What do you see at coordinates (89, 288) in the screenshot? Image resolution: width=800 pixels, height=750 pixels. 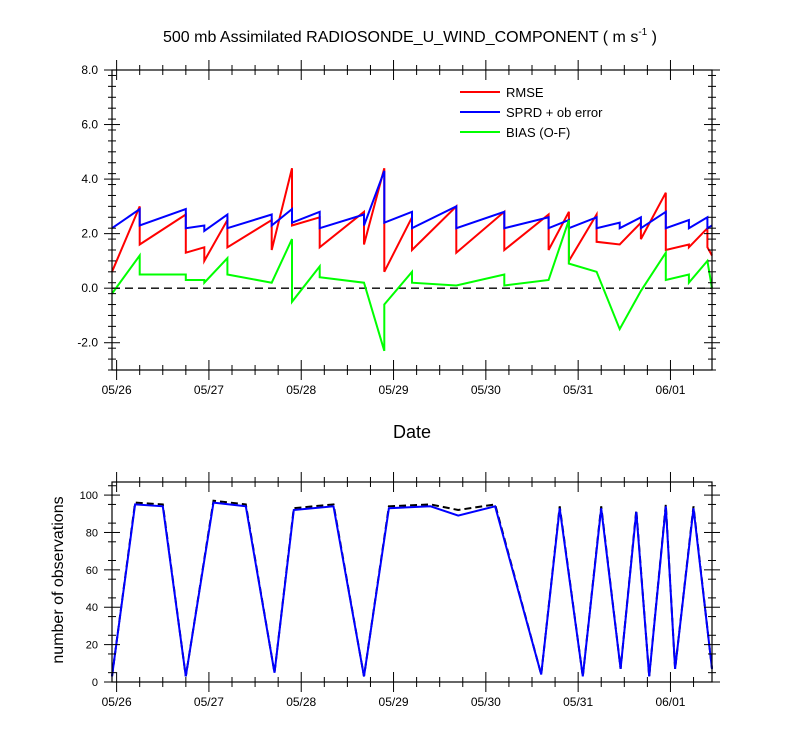 I see `y-tick-label: 0.0` at bounding box center [89, 288].